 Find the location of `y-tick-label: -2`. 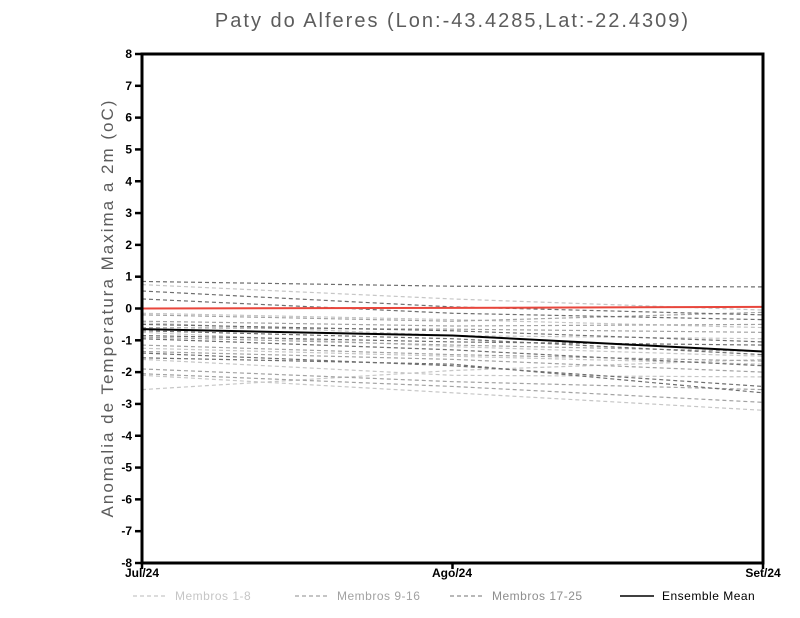

y-tick-label: -2 is located at coordinates (126, 372).